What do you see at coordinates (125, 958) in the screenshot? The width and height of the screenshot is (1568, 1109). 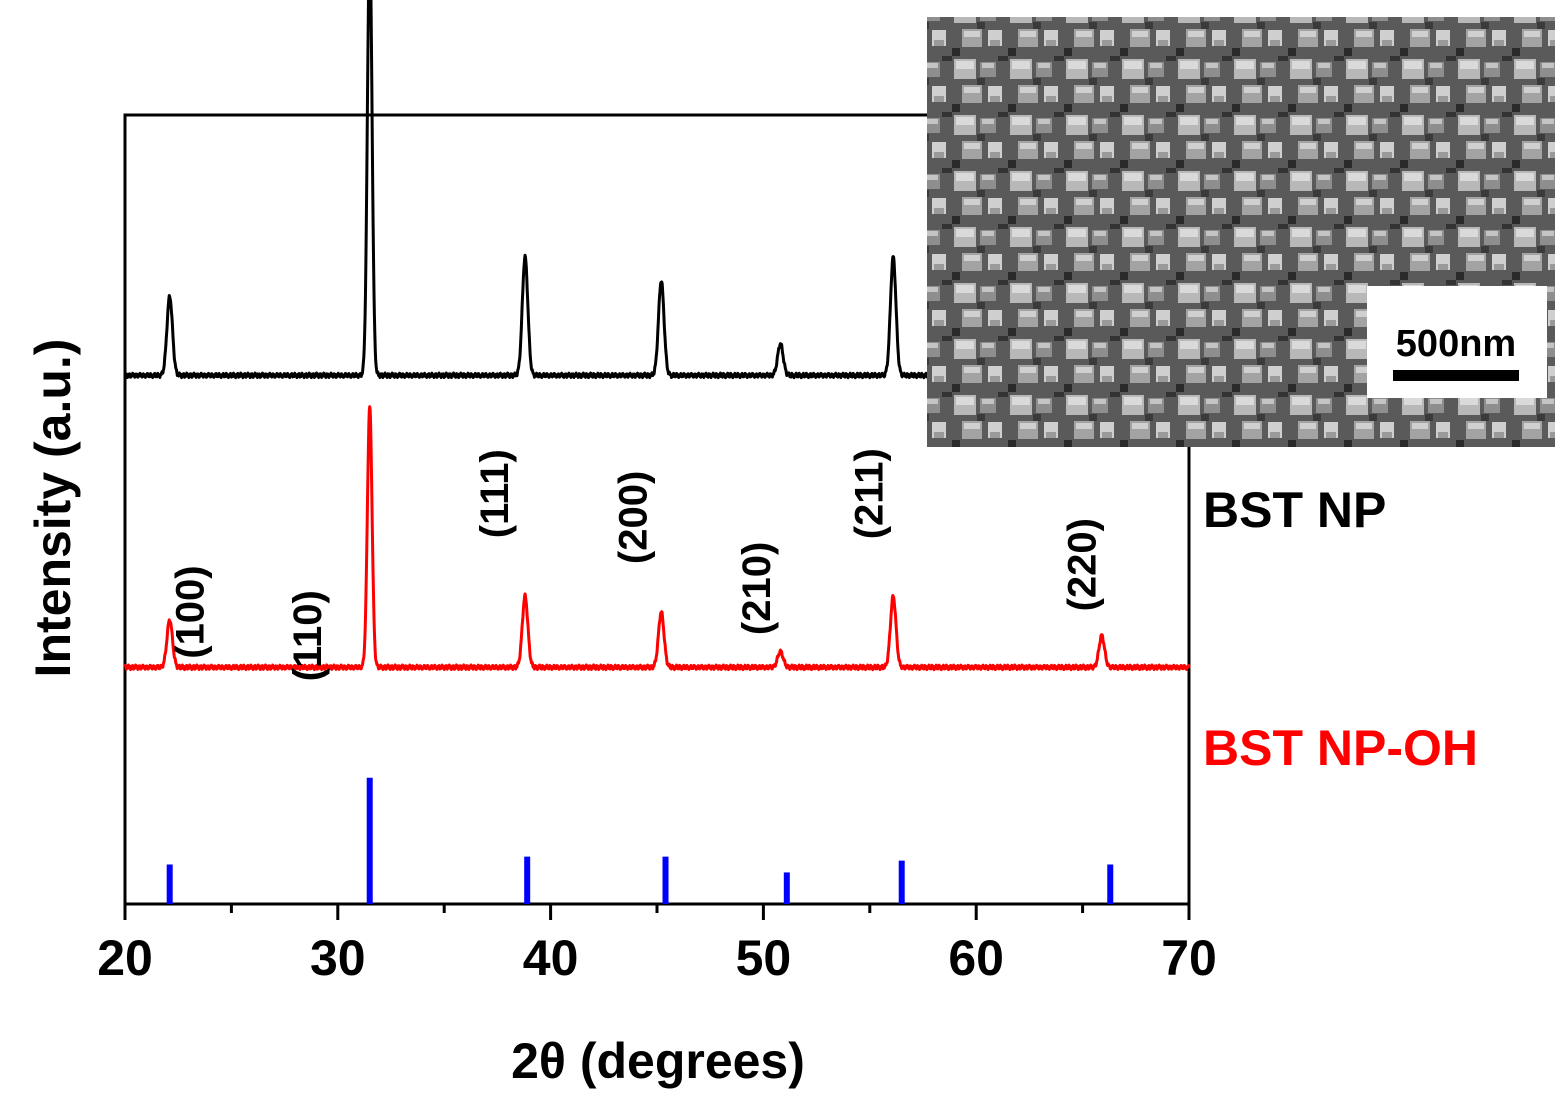 I see `x-tick-label: 20` at bounding box center [125, 958].